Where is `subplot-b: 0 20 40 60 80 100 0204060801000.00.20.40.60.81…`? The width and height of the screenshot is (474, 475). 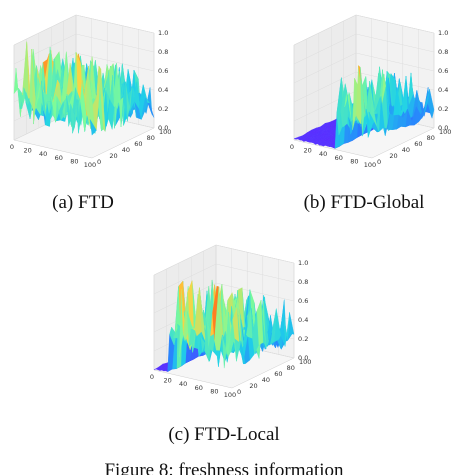
subplot-b: 0 20 40 60 80 100 0204060801000.00.20.40.60.81… is located at coordinates (370, 91).